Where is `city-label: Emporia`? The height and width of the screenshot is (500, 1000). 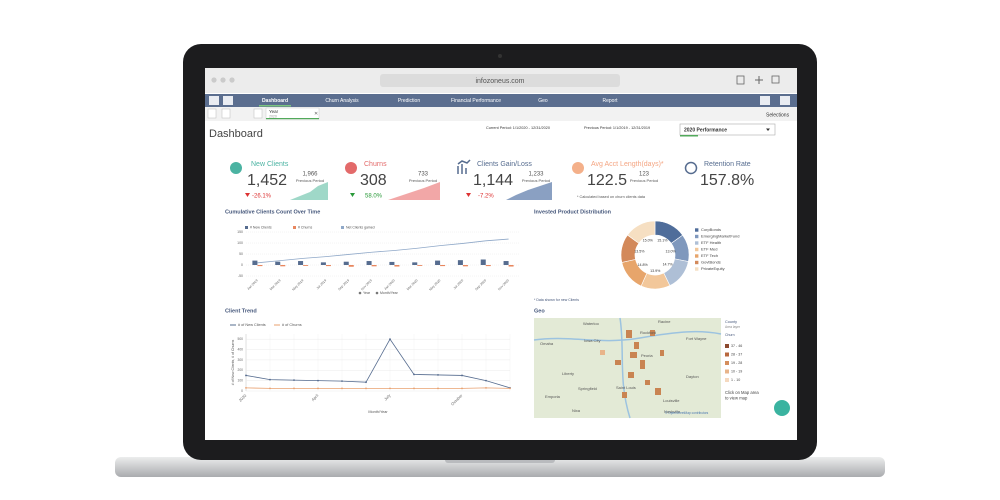
city-label: Emporia is located at coordinates (553, 396).